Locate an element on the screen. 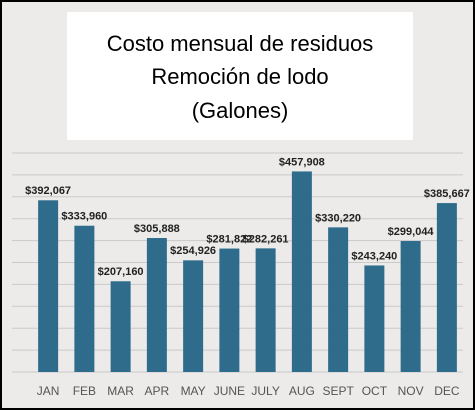 This screenshot has height=410, width=475. data-label: $330,220 is located at coordinates (338, 218).